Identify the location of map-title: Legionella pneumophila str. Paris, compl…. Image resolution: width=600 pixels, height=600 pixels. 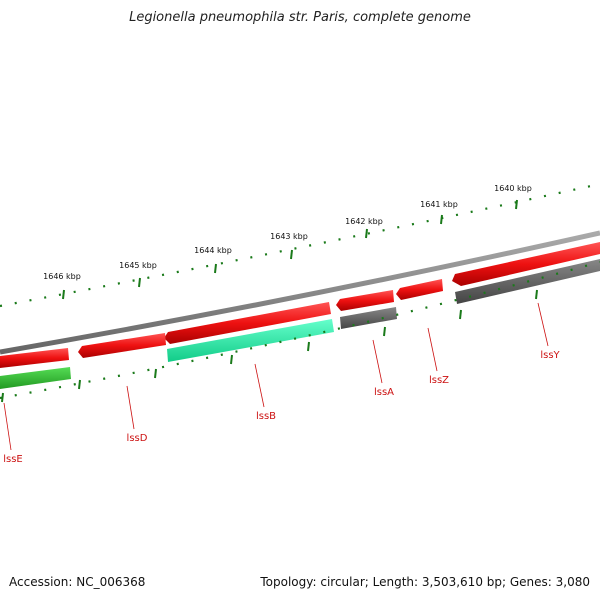
(300, 17).